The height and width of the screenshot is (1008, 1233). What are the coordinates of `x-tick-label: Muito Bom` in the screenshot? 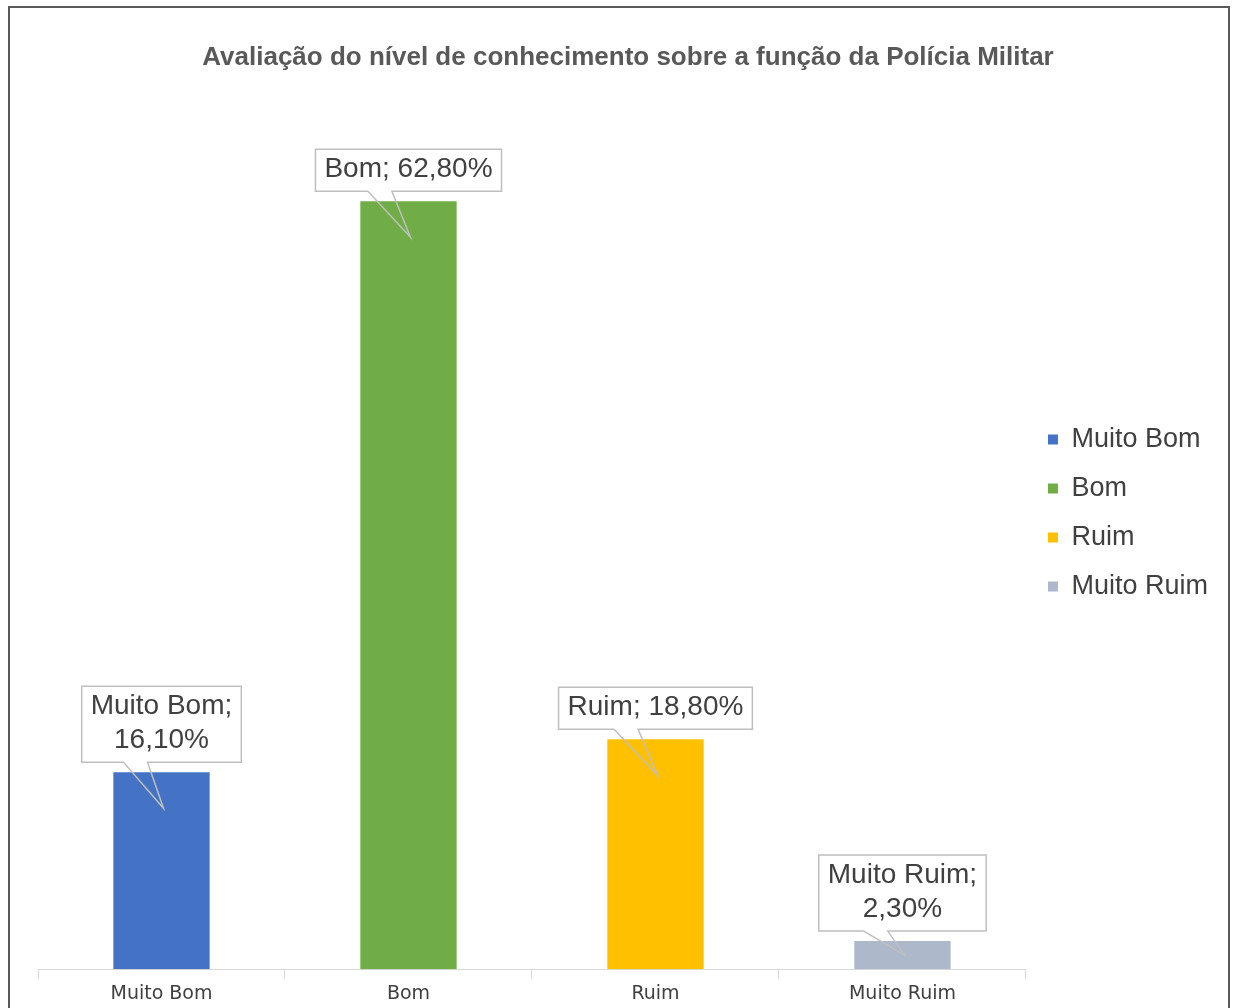 It's located at (161, 991).